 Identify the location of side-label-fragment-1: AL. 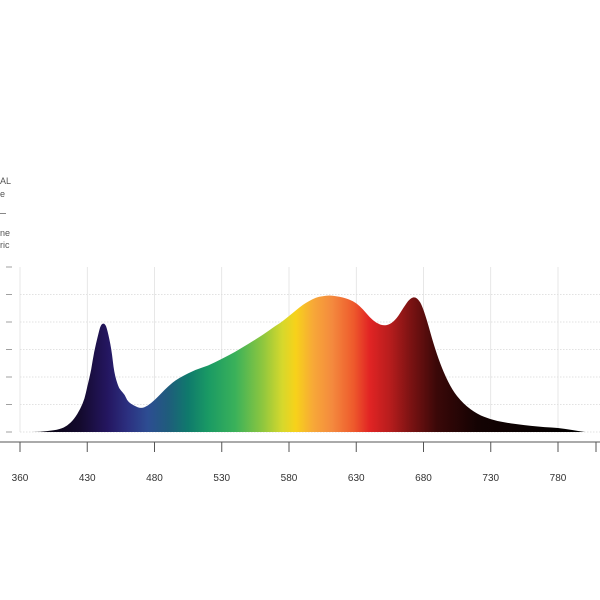
(6, 181).